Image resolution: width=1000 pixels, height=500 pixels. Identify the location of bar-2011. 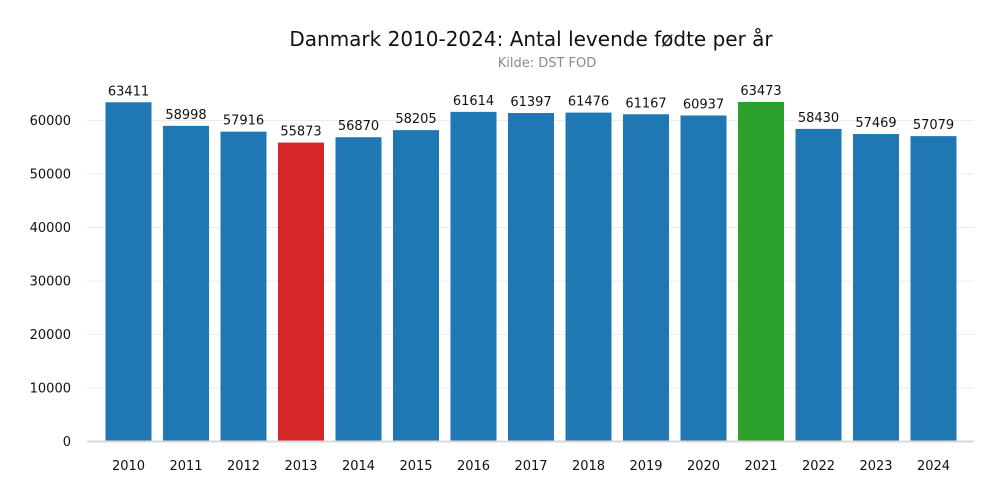
(186, 283).